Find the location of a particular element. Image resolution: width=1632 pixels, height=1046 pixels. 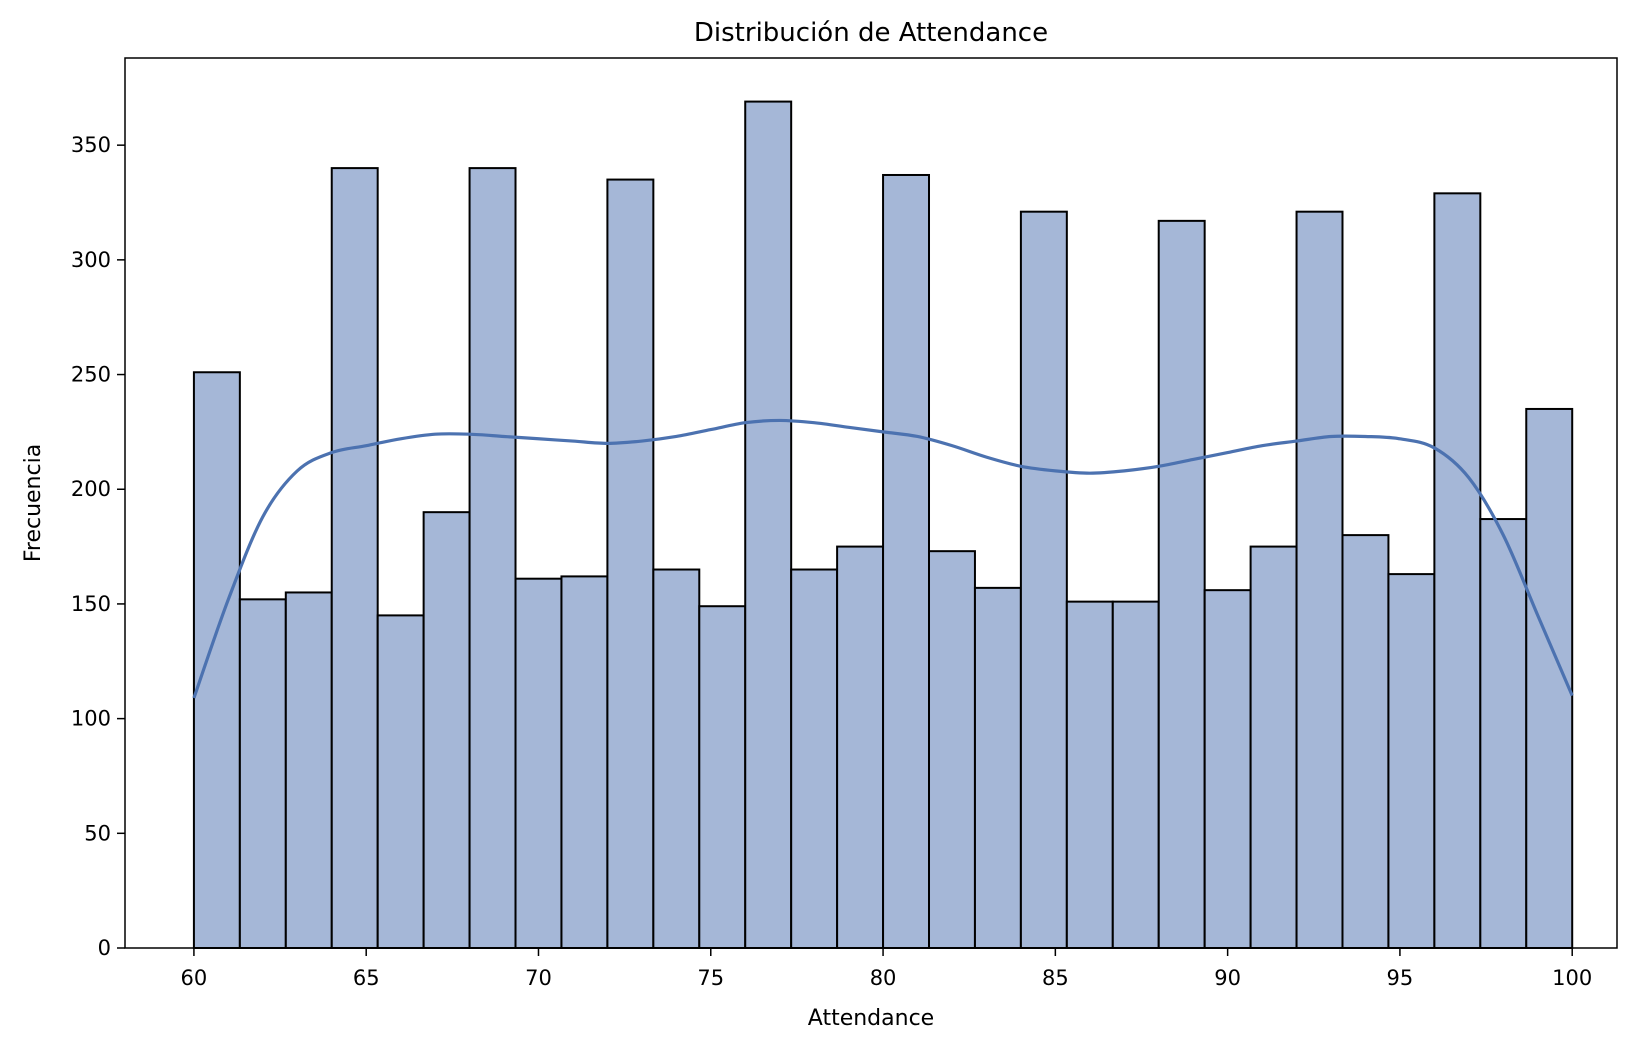

x-tick-label: 70 is located at coordinates (538, 978).